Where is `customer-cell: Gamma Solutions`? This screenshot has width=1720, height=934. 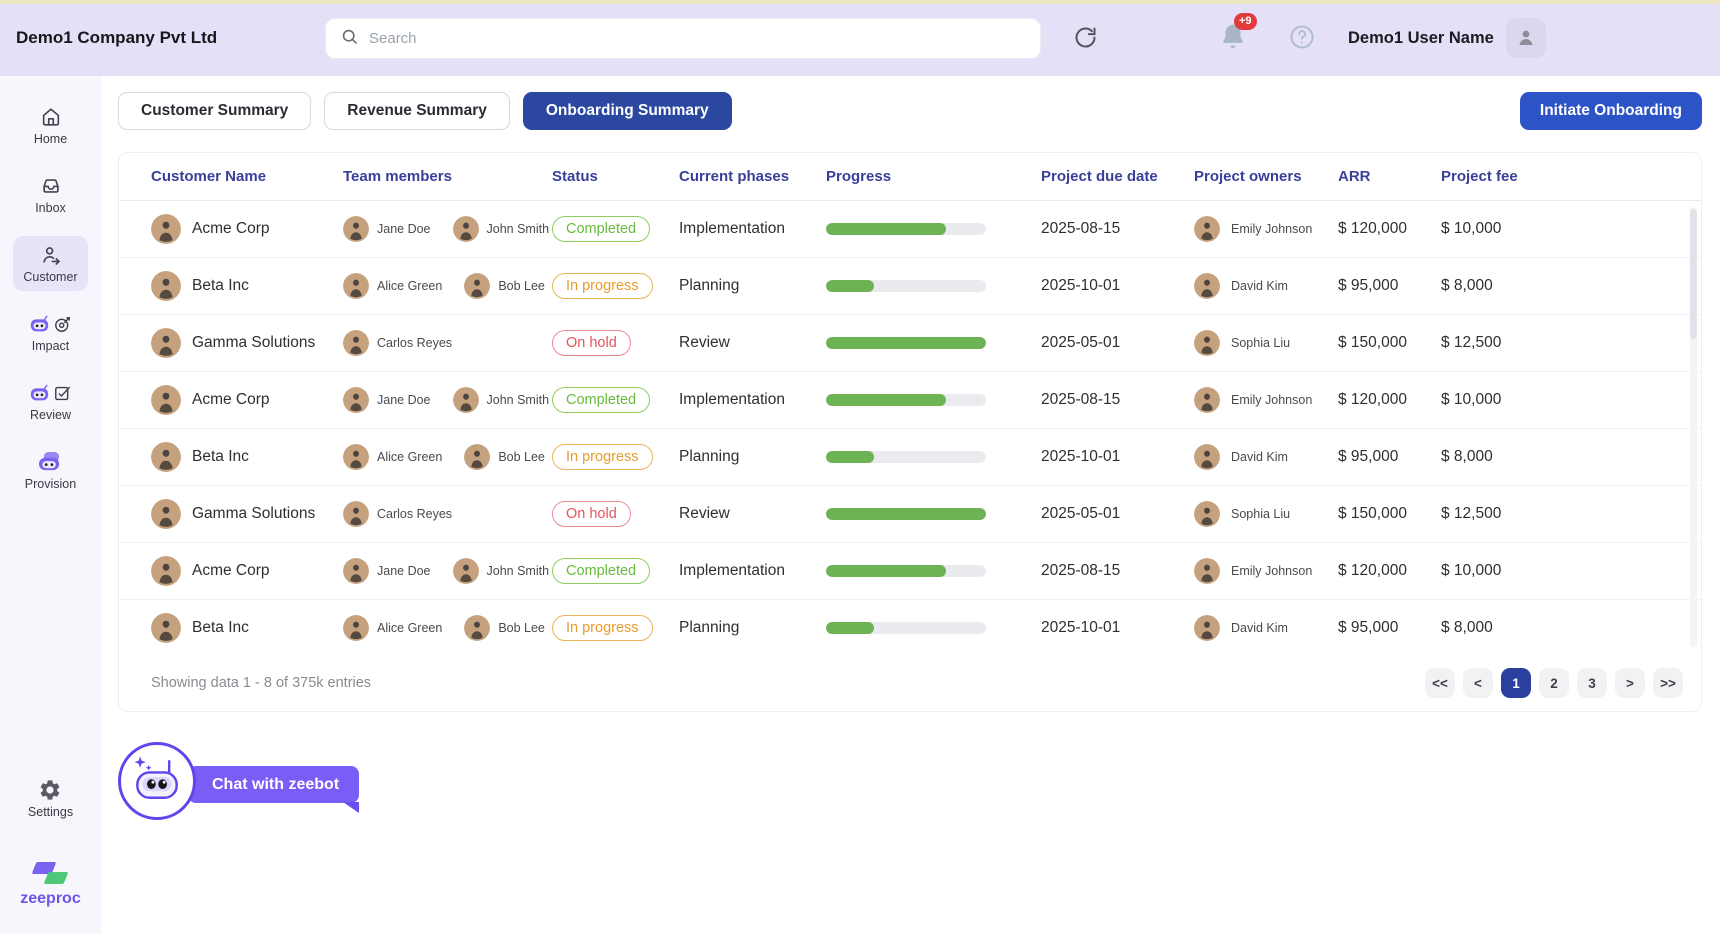 customer-cell: Gamma Solutions is located at coordinates (247, 514).